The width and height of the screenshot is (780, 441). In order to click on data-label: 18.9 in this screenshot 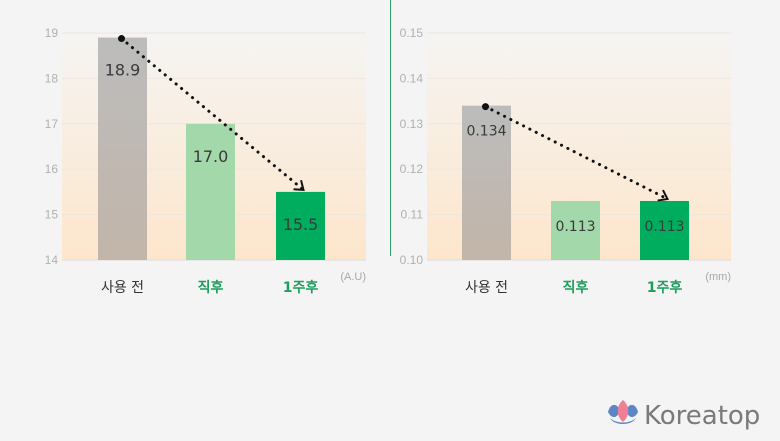, I will do `click(123, 70)`.